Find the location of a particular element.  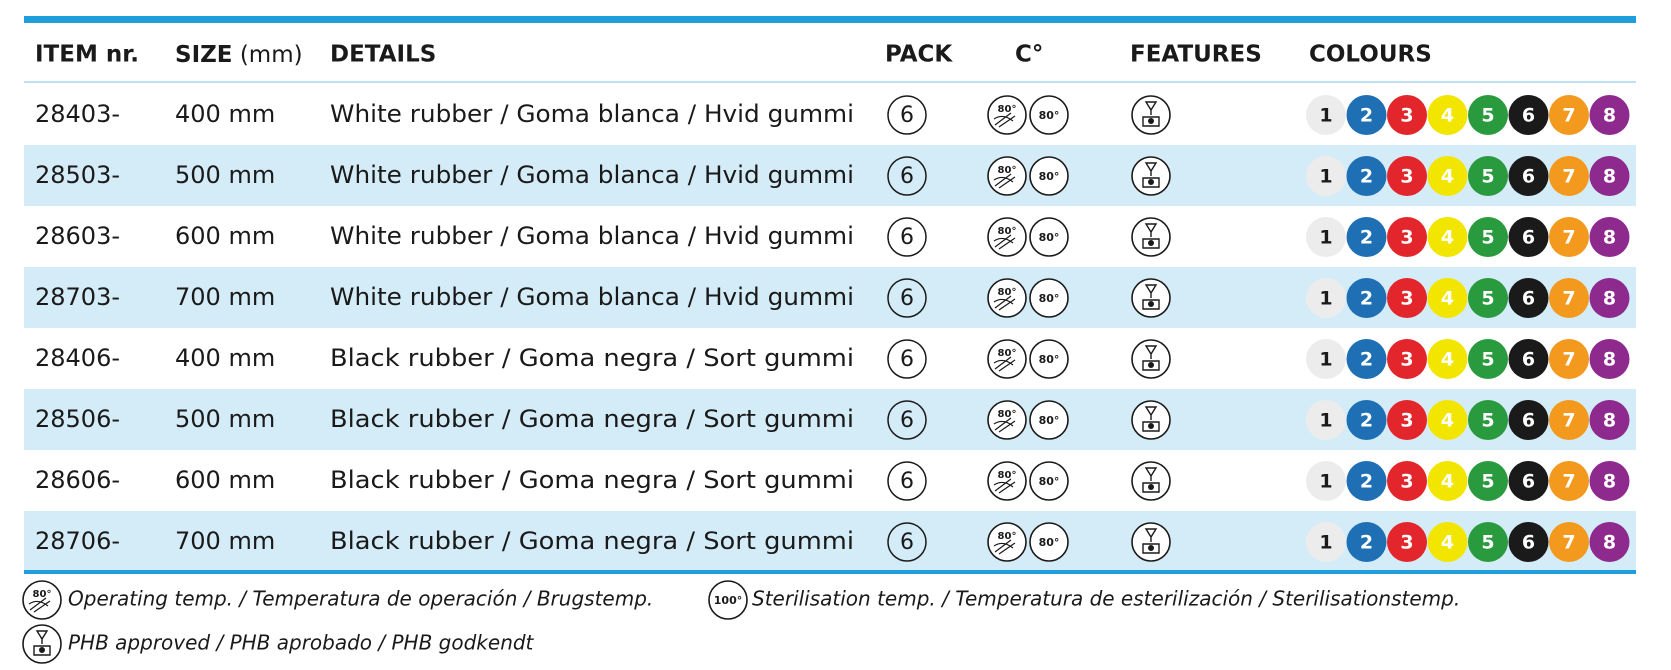

item-number: 28506- is located at coordinates (77, 419).